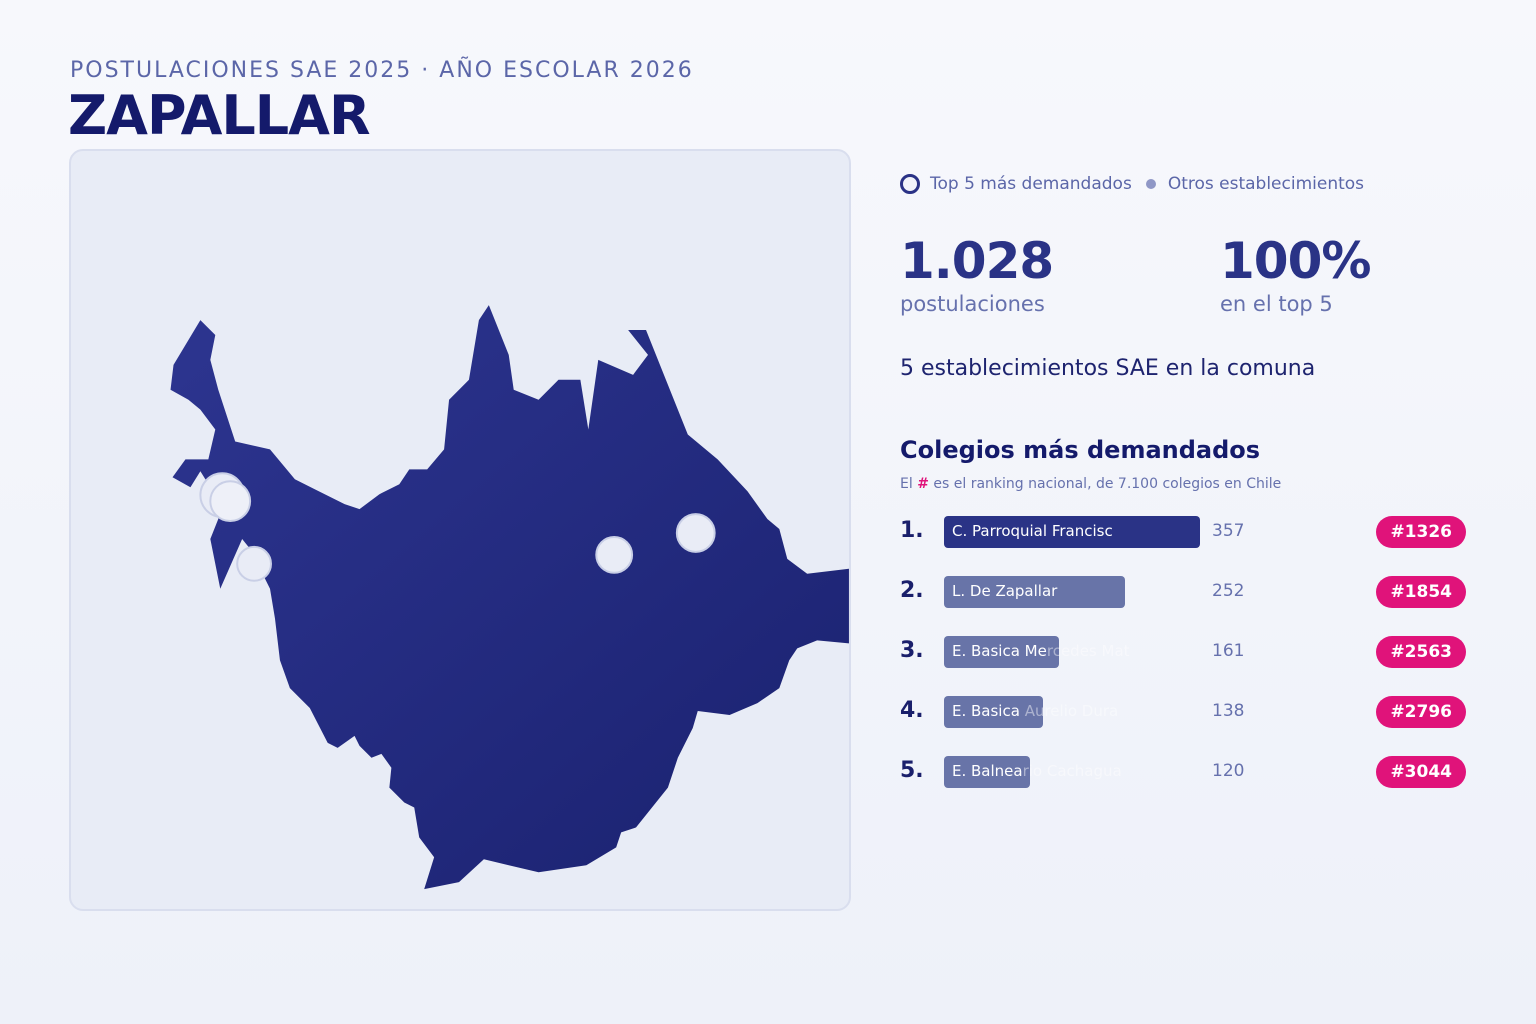  I want to click on school-name-label: L. De Zapallar, so click(1005, 591).